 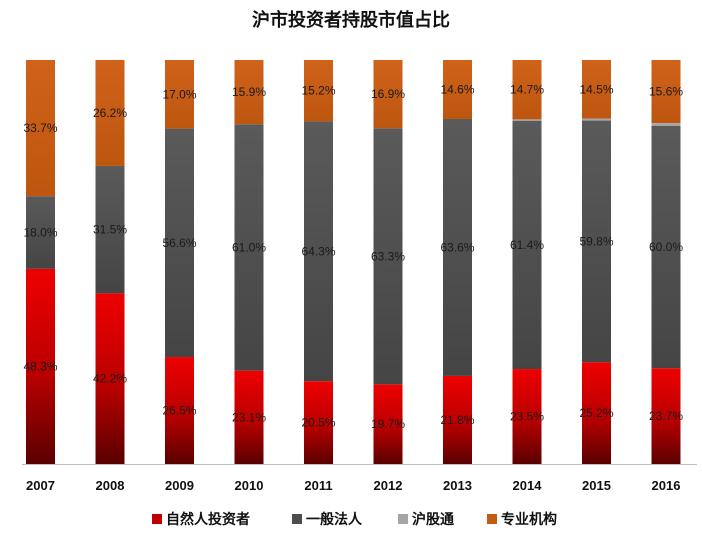 What do you see at coordinates (297, 519) in the screenshot?
I see `legend-swatch-s1` at bounding box center [297, 519].